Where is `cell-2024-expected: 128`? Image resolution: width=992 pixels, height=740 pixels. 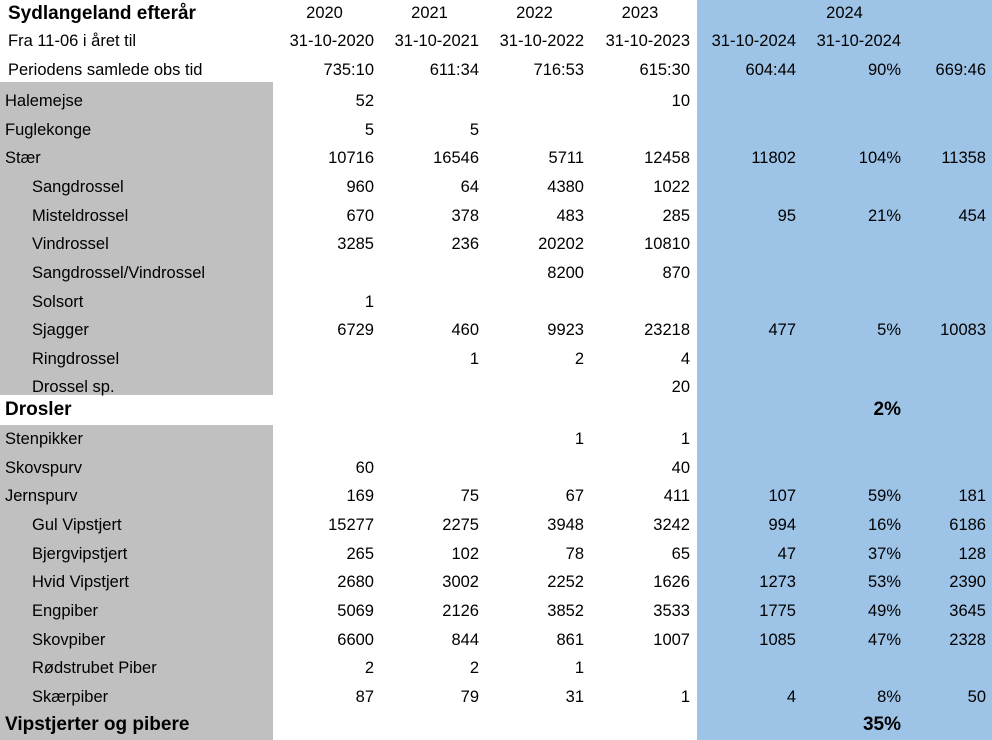
cell-2024-expected: 128 is located at coordinates (972, 554).